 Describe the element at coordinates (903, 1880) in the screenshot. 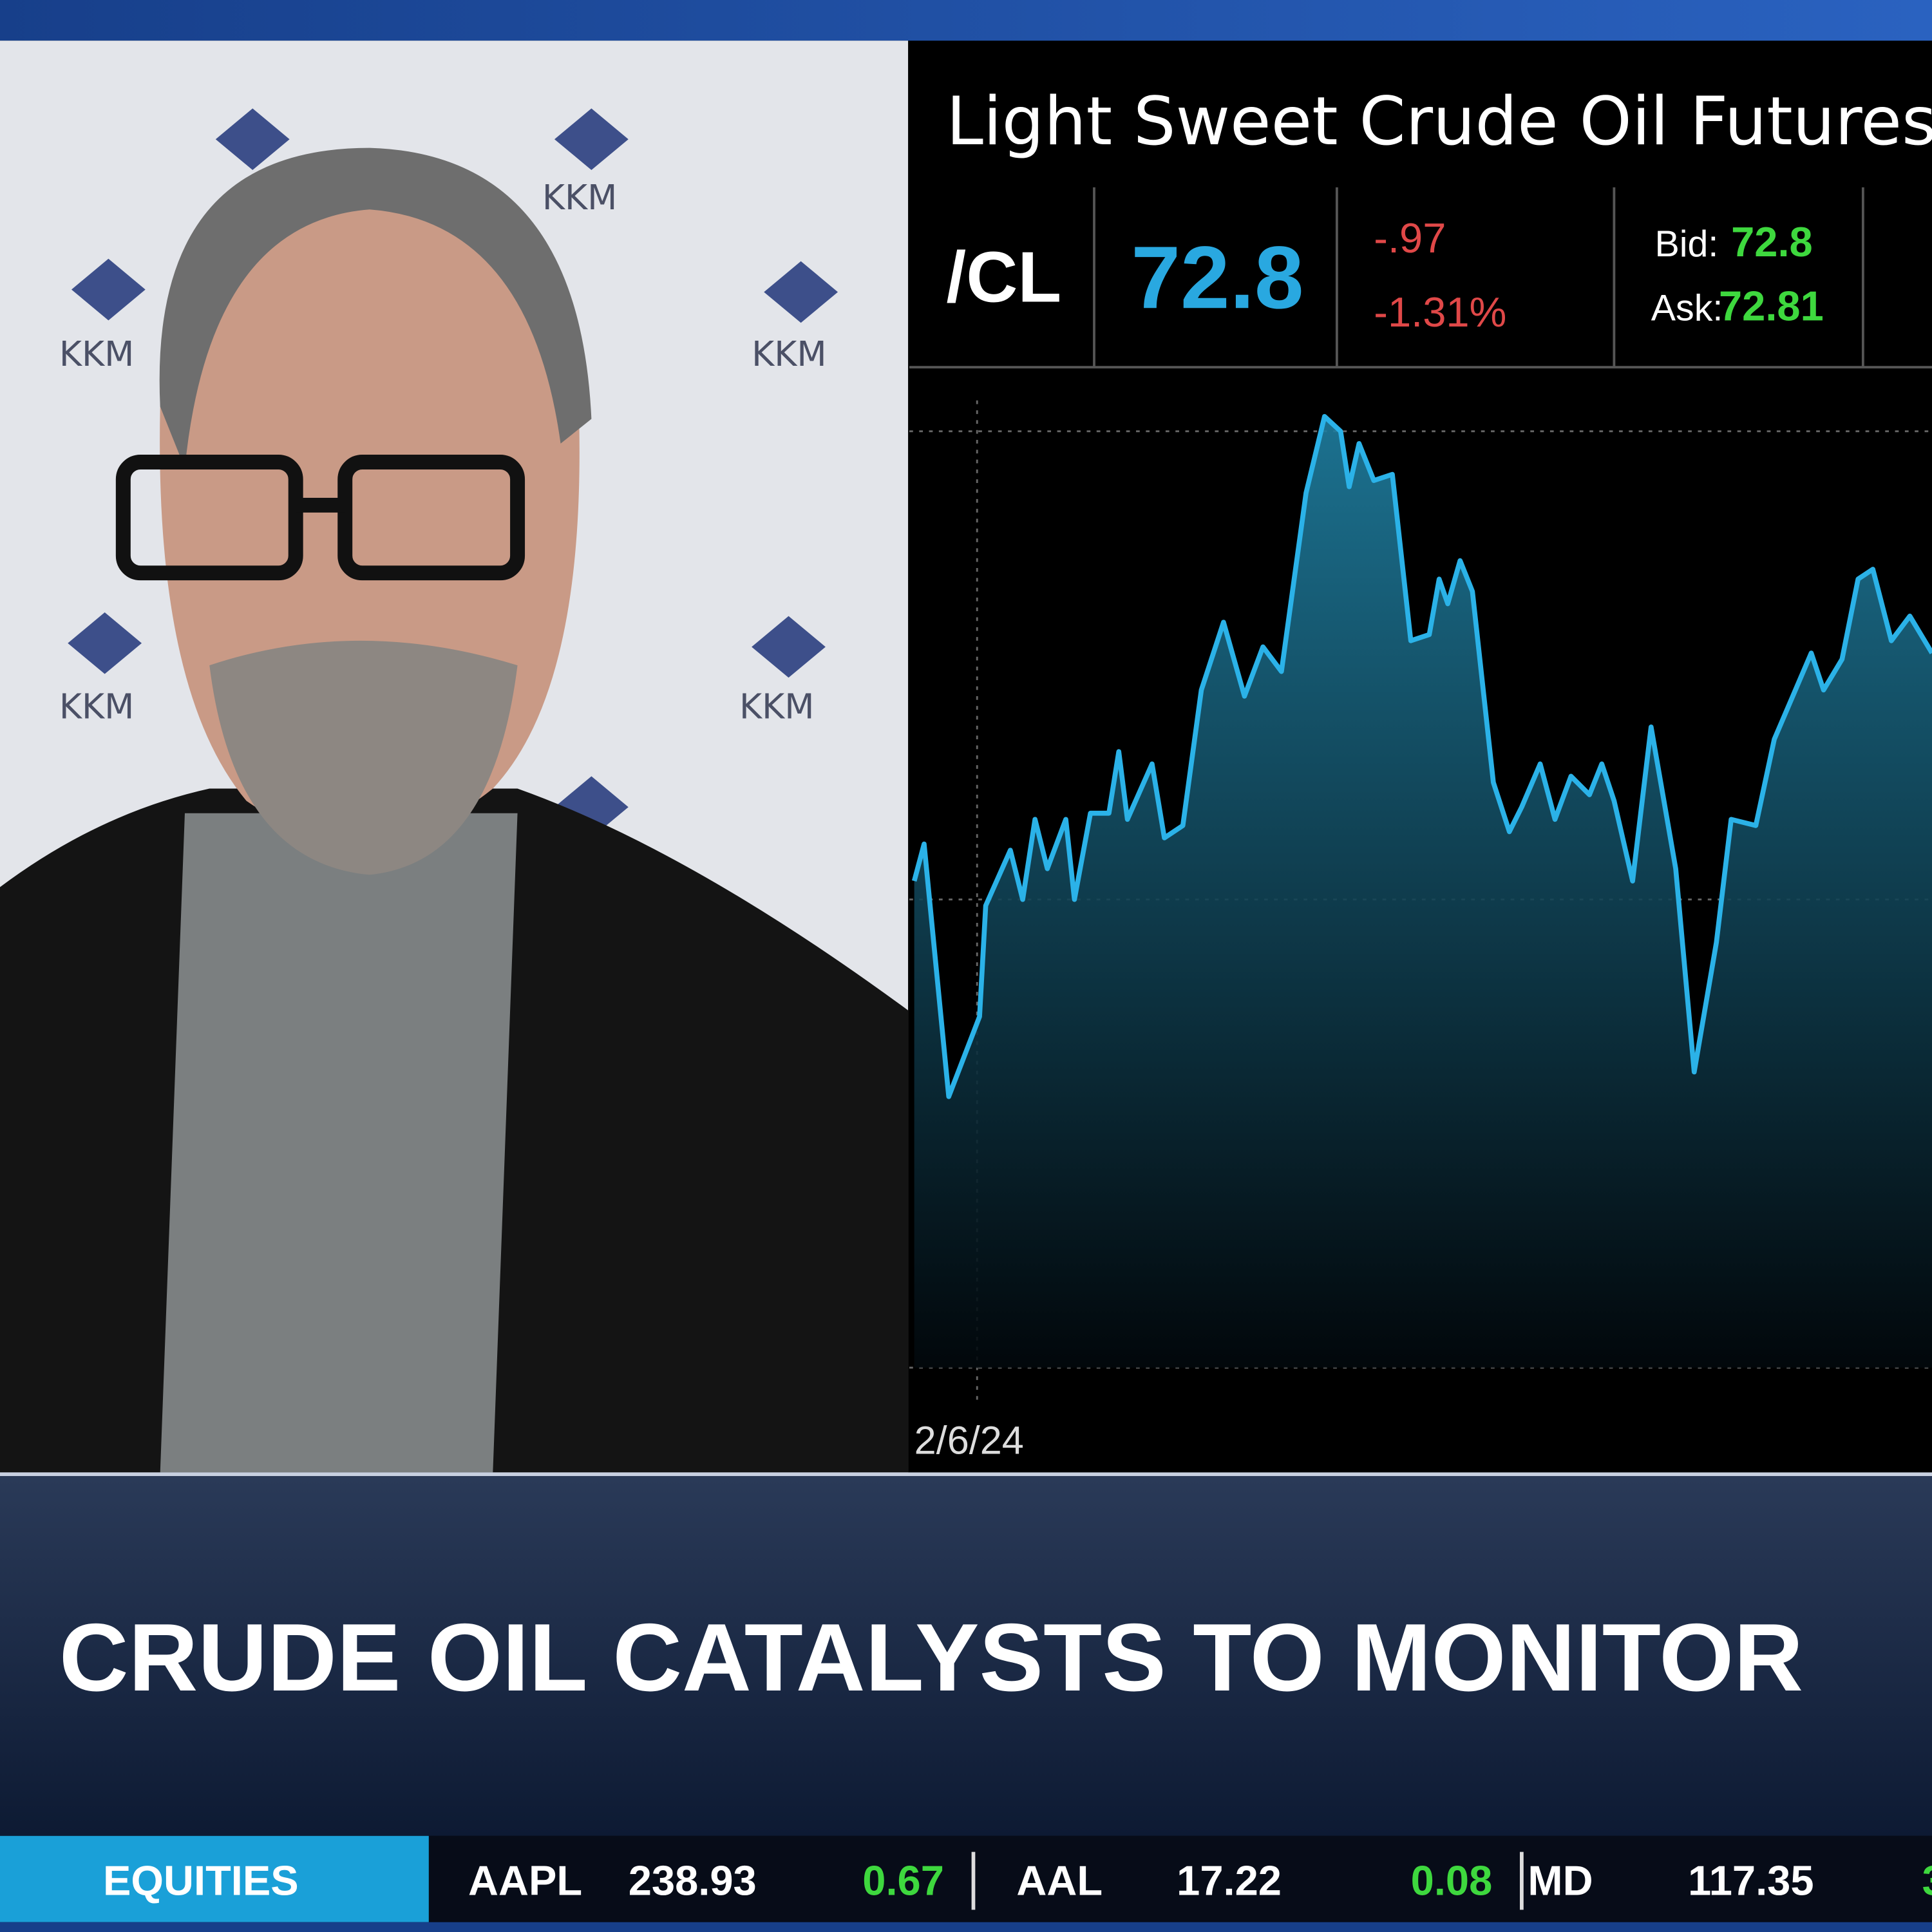

I see `ticker-change: 0.67` at that location.